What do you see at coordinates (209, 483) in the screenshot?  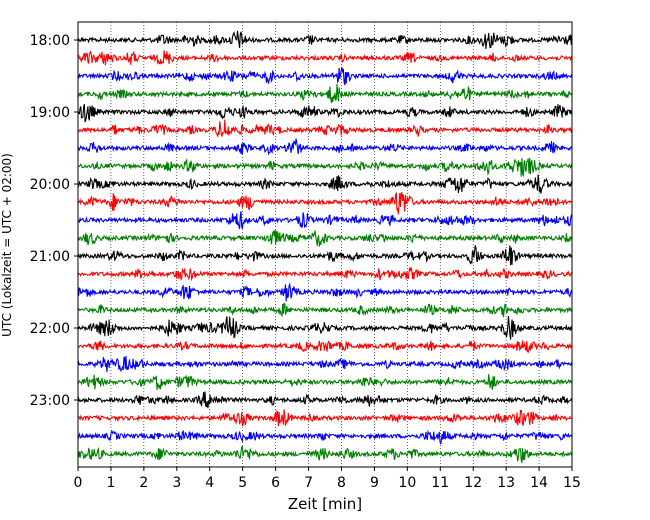 I see `x-tick-label: 4` at bounding box center [209, 483].